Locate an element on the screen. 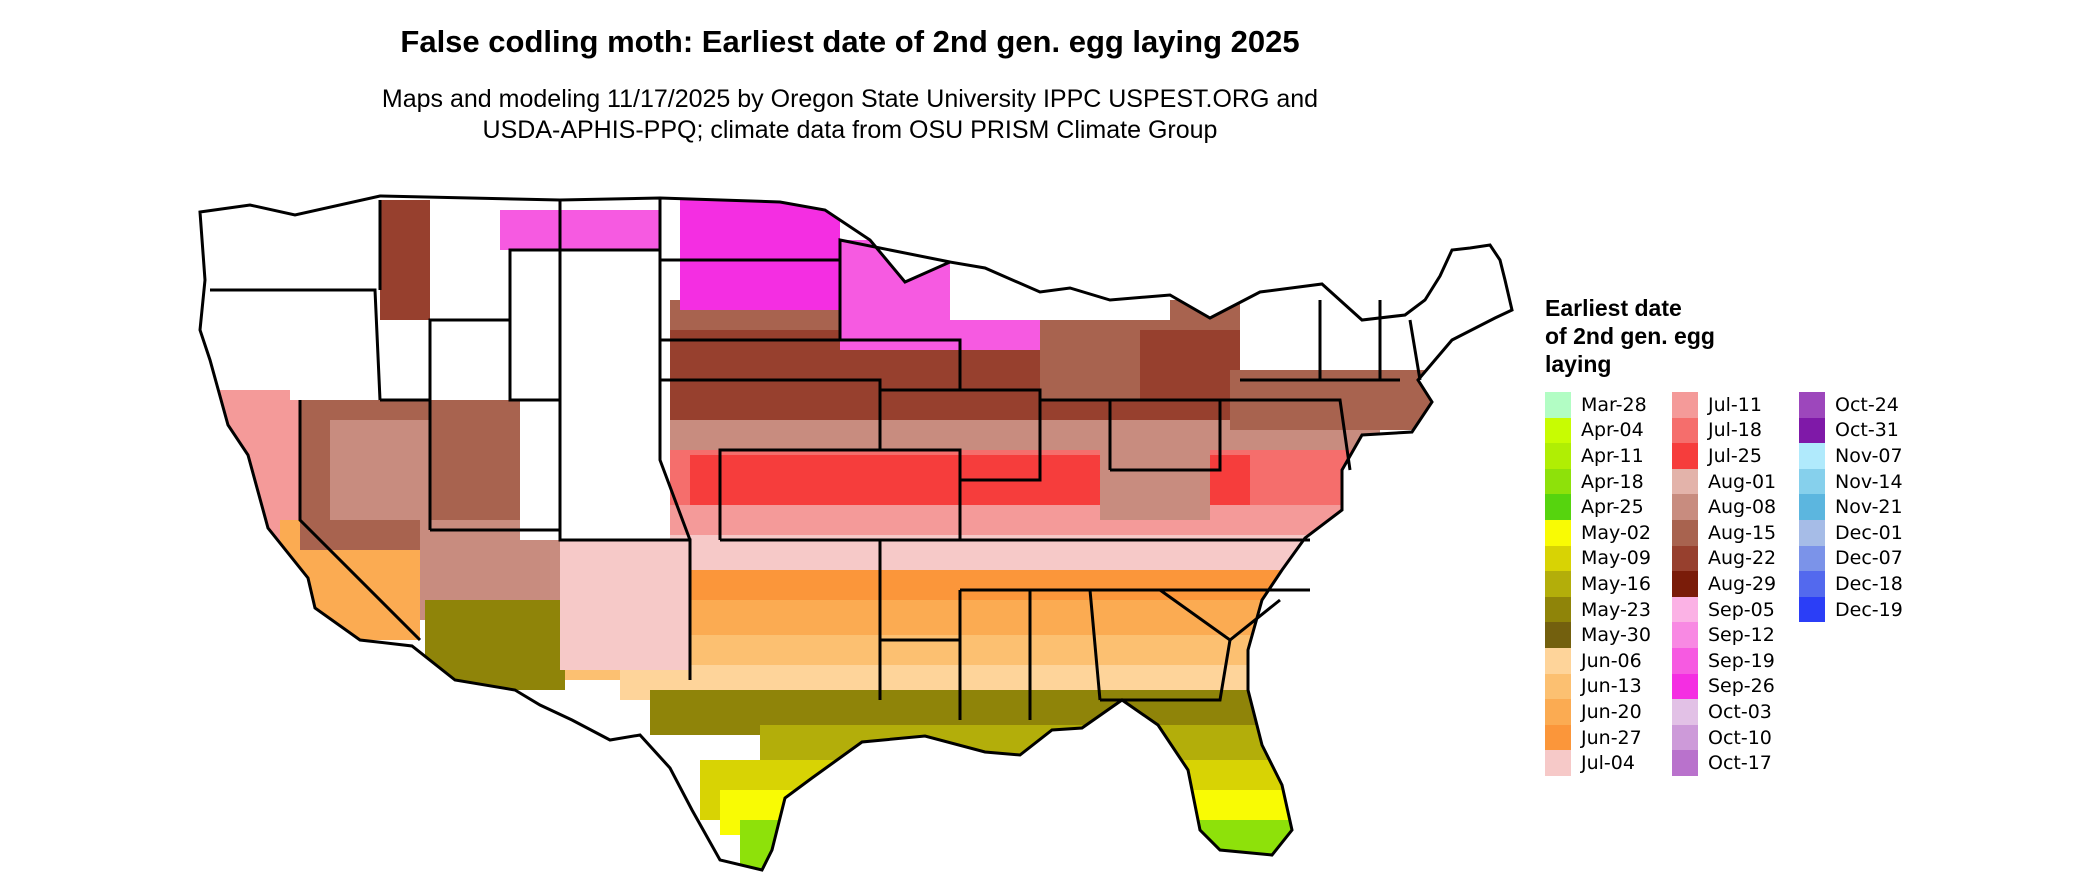 This screenshot has width=2100, height=892. colorado-highlands is located at coordinates (595, 430).